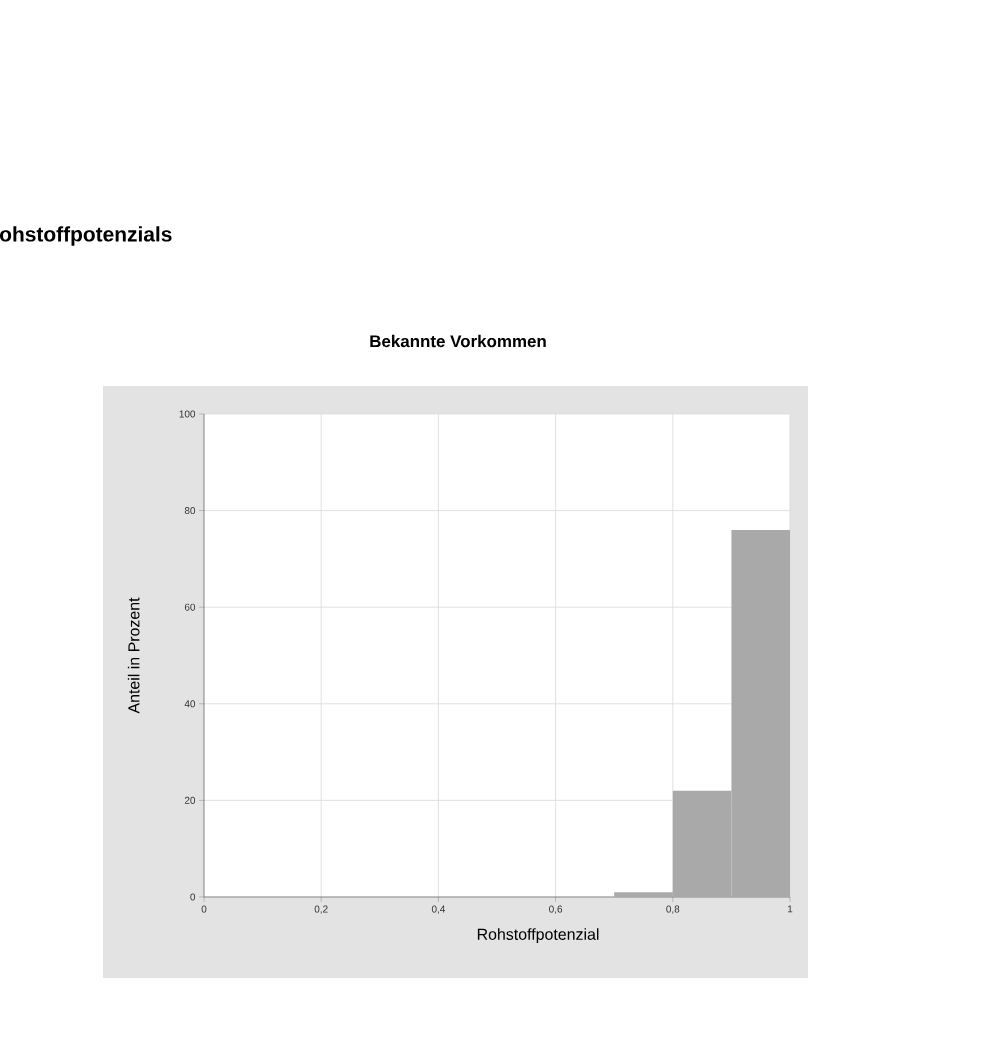 The image size is (982, 1041). I want to click on y-tick-label: 60, so click(190, 607).